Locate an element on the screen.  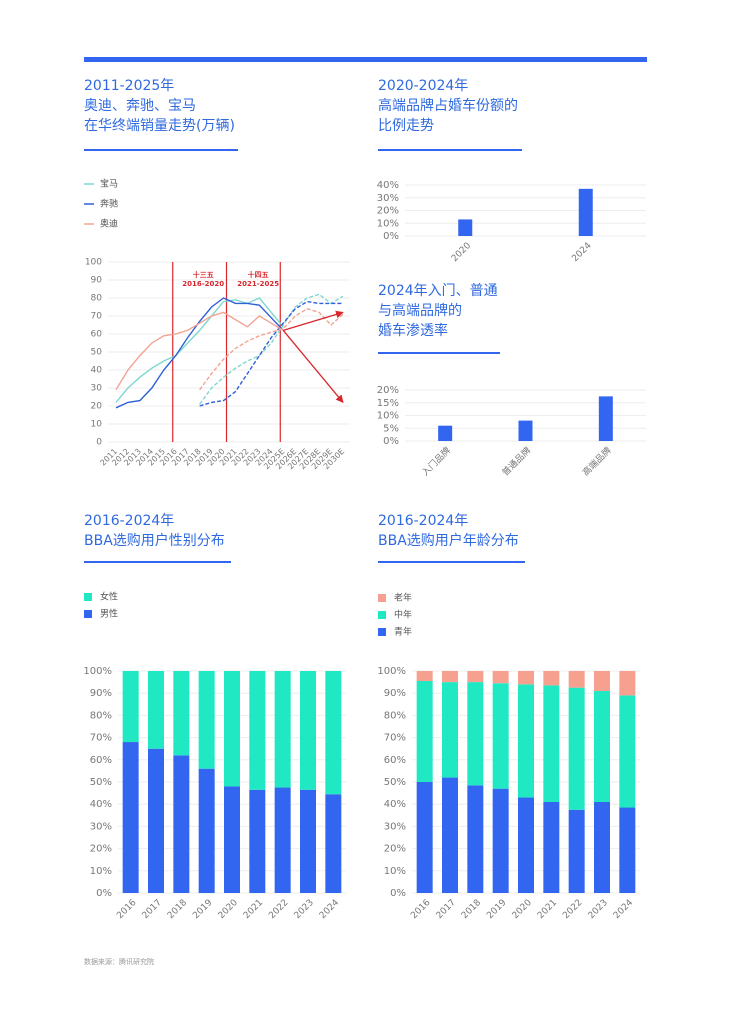
x-tick-label: 2018 is located at coordinates (177, 909).